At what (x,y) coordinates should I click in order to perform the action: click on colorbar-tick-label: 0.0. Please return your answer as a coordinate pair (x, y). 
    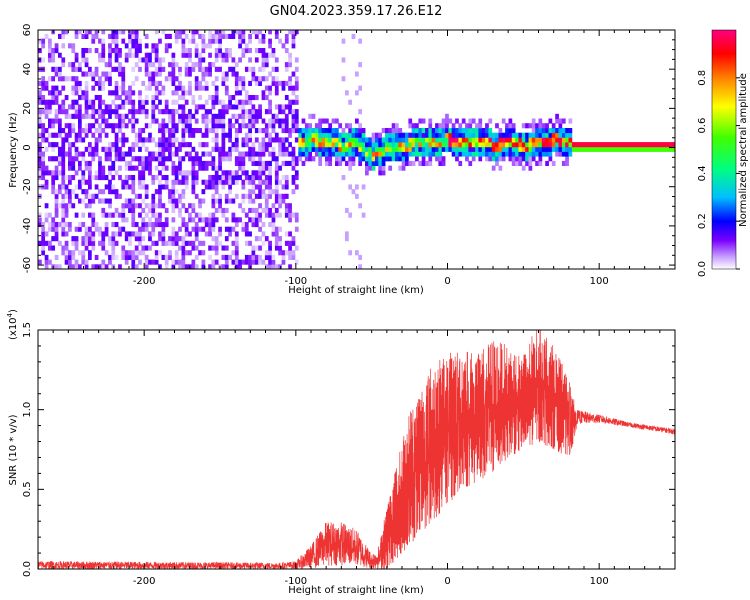
    Looking at the image, I should click on (702, 269).